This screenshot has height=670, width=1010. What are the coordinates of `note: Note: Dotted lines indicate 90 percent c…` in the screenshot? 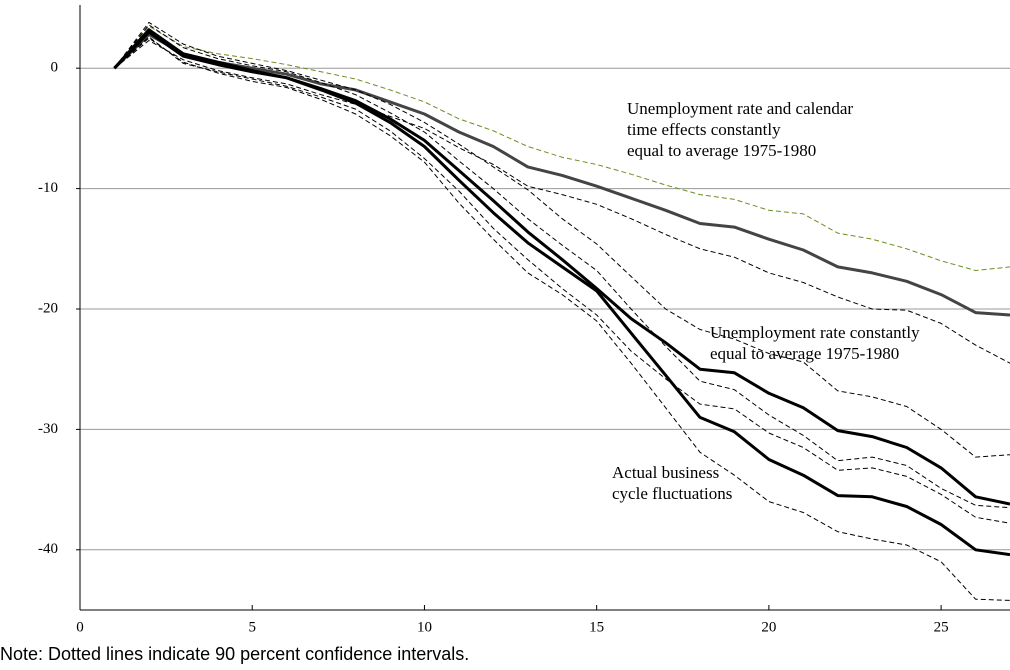 It's located at (234, 654).